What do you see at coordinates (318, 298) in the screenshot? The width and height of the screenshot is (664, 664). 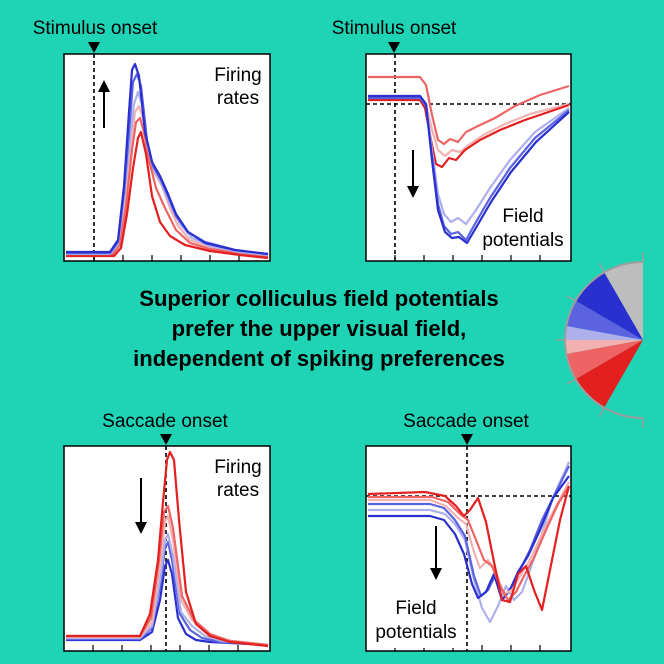 I see `title-line1: Superior colliculus field potentials` at bounding box center [318, 298].